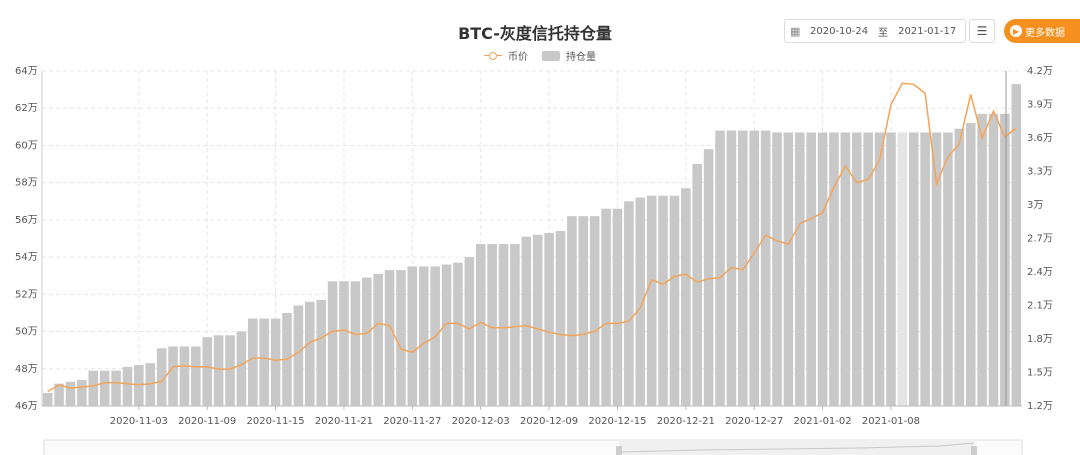 This screenshot has width=1080, height=455. I want to click on left-tick-label: 48万, so click(26, 369).